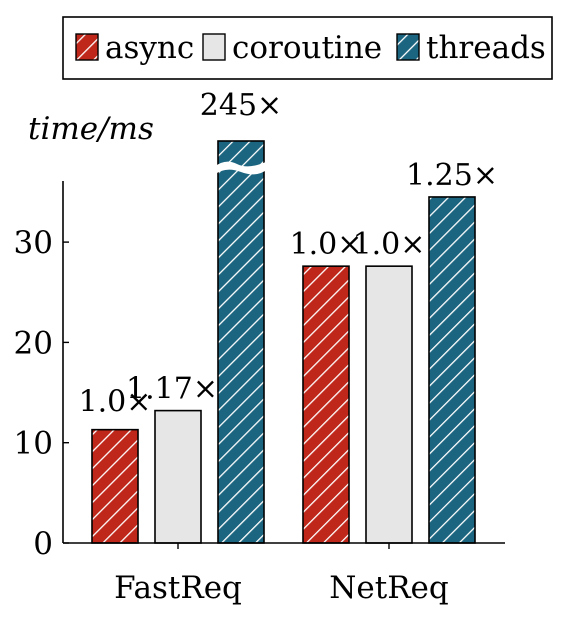  Describe the element at coordinates (41, 371) in the screenshot. I see `y-axis: 0 10 20 30` at that location.